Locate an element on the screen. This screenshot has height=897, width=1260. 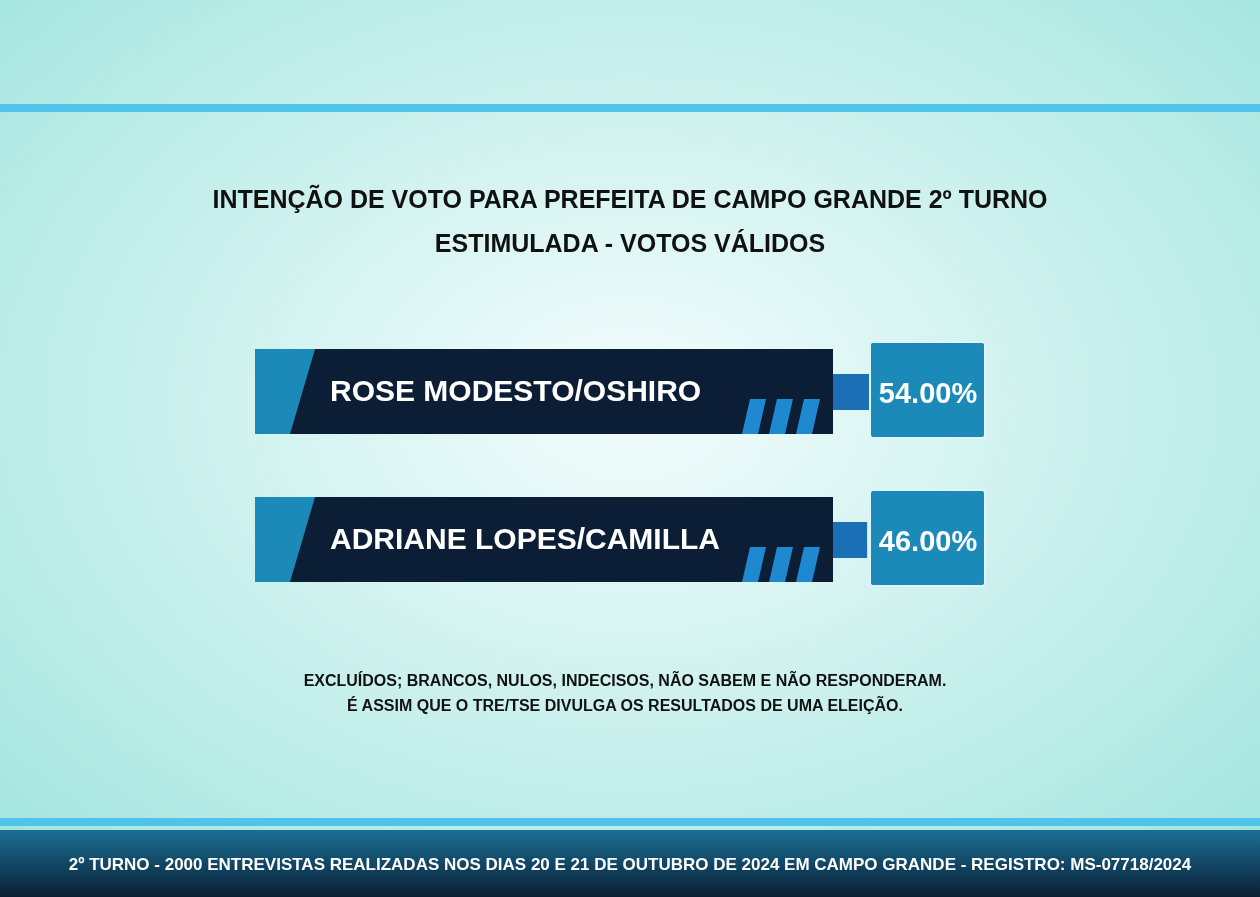
text: INTENÇÃO DE VOTO PARA PREFEITA DE CAMPO GRANDE 2º TURNO is located at coordinates (630, 198).